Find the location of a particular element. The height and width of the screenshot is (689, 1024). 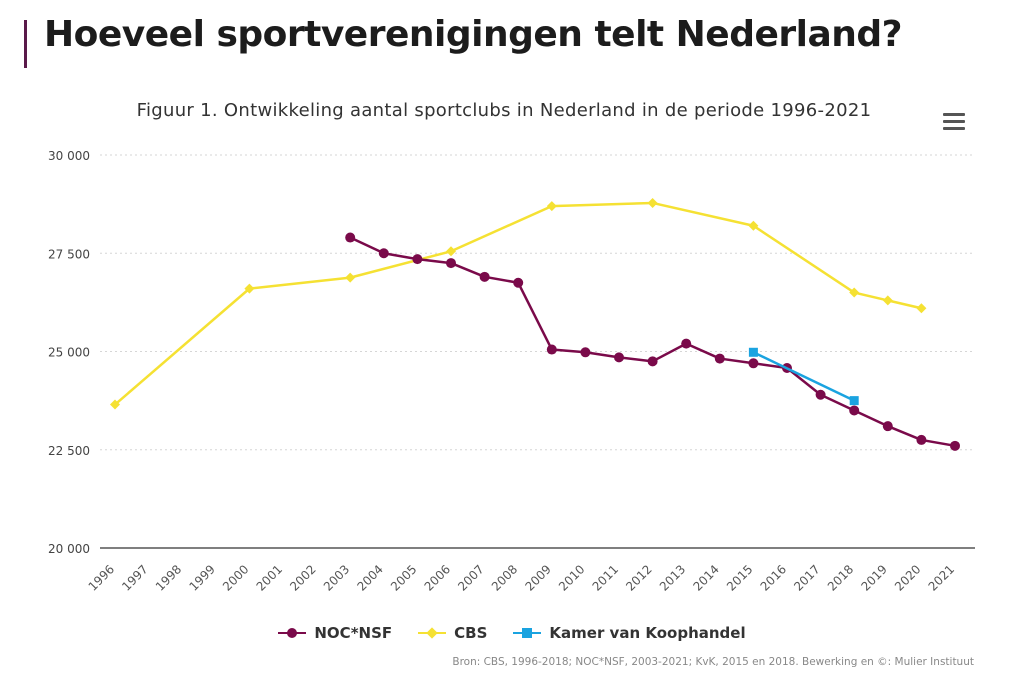

y-tick-label: 25 000 is located at coordinates (69, 353).